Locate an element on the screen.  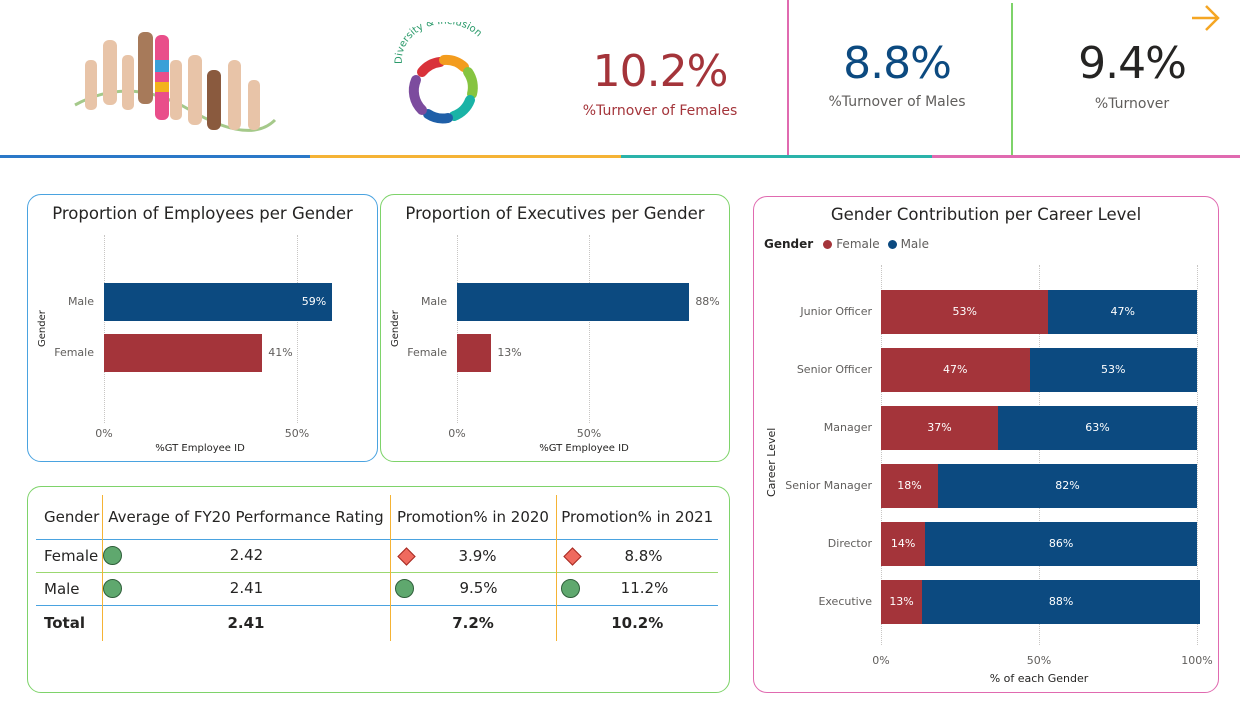
data-label: 14% is located at coordinates (903, 543).